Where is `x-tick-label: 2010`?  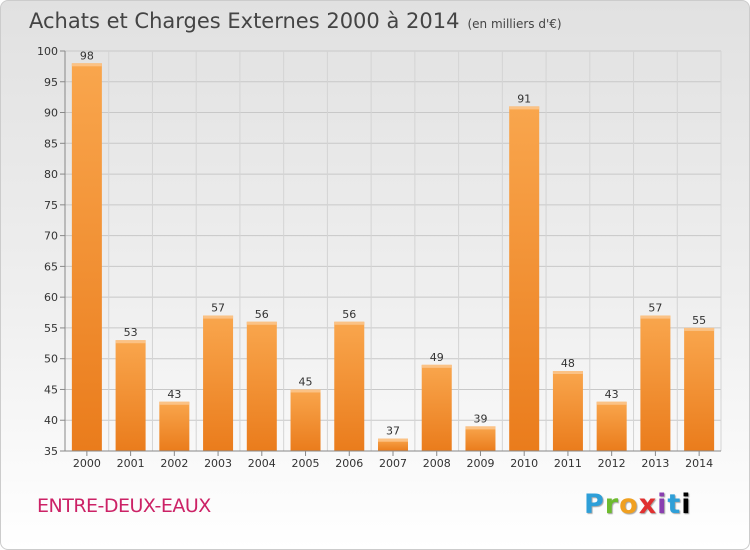
x-tick-label: 2010 is located at coordinates (524, 463).